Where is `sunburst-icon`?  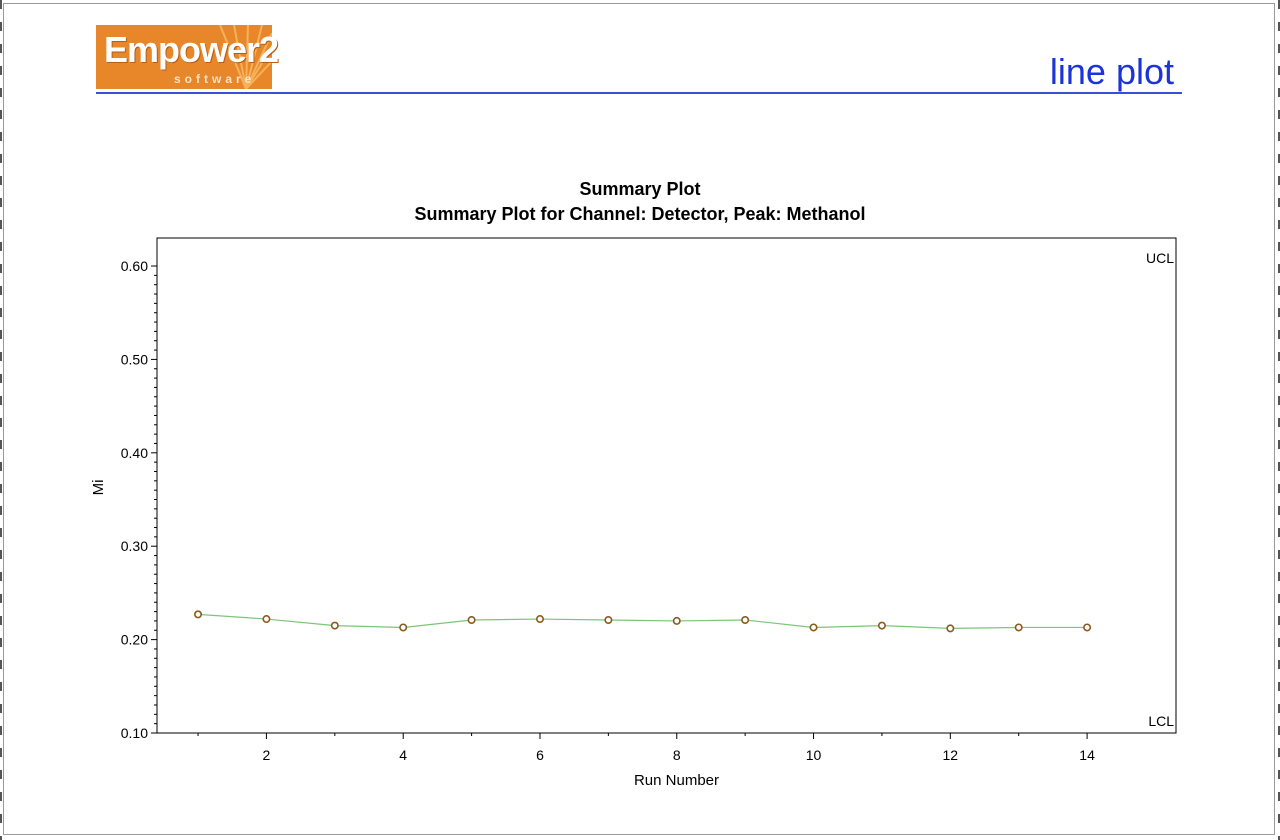
sunburst-icon is located at coordinates (245, 57).